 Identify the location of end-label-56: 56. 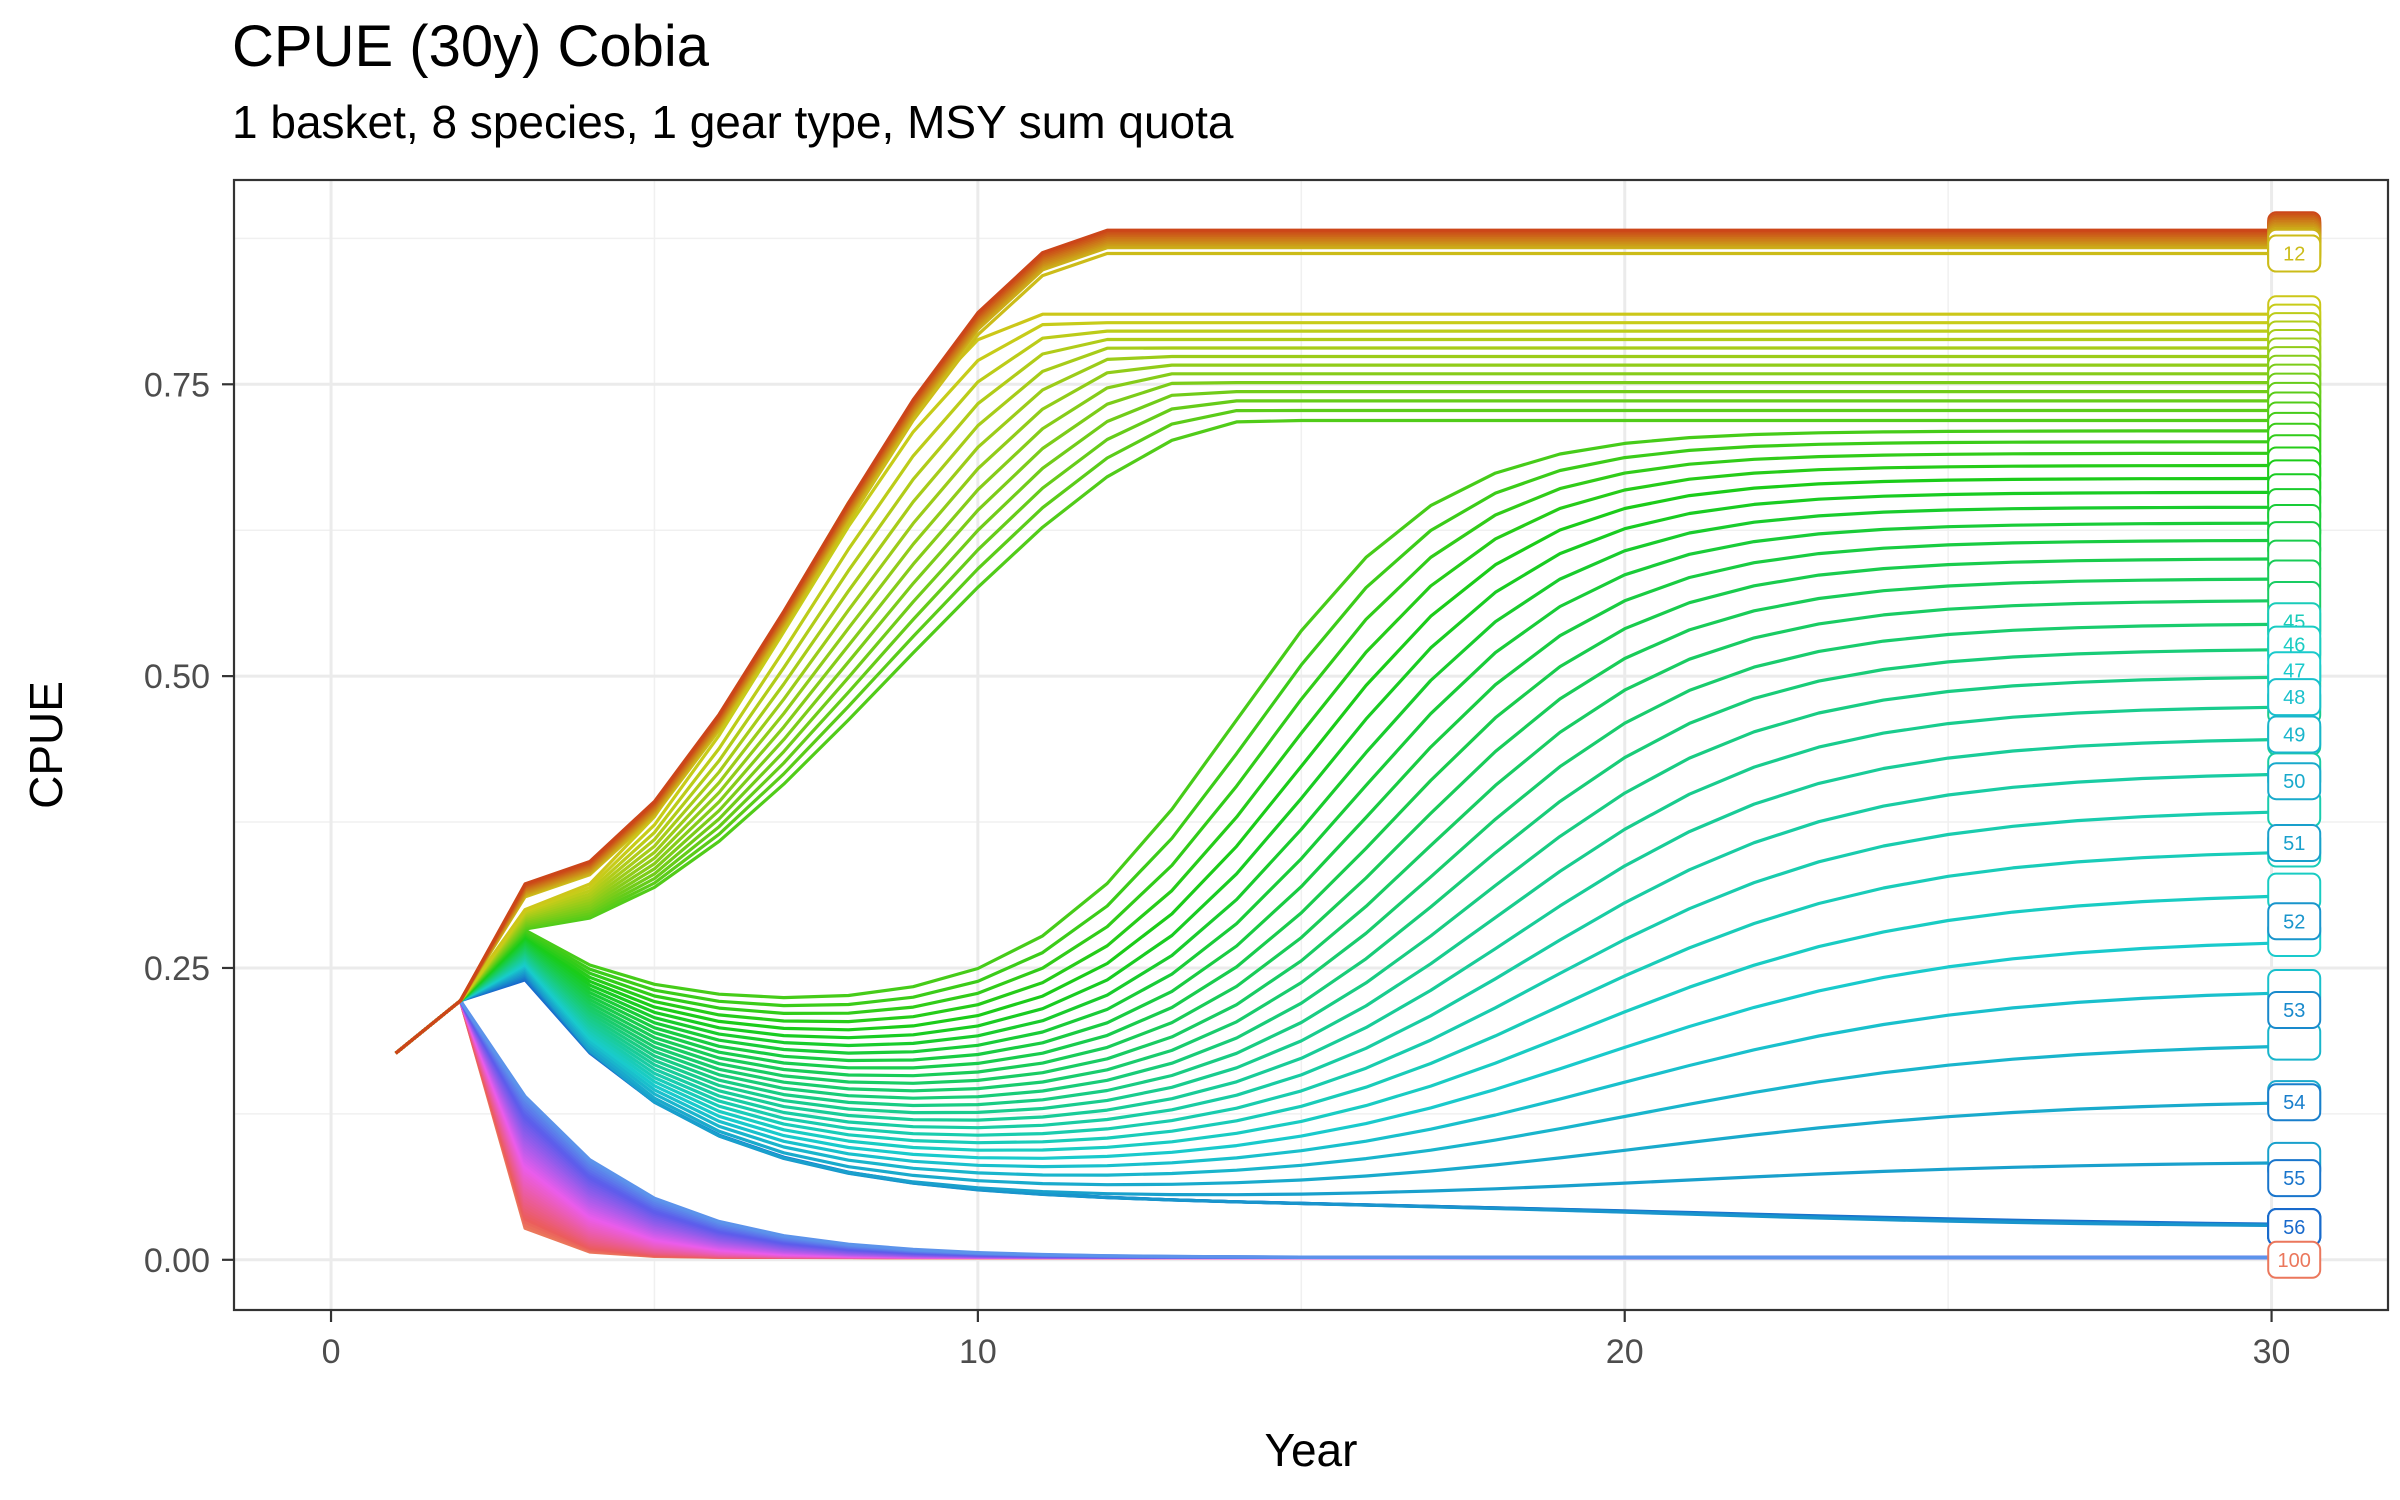
(2294, 1228).